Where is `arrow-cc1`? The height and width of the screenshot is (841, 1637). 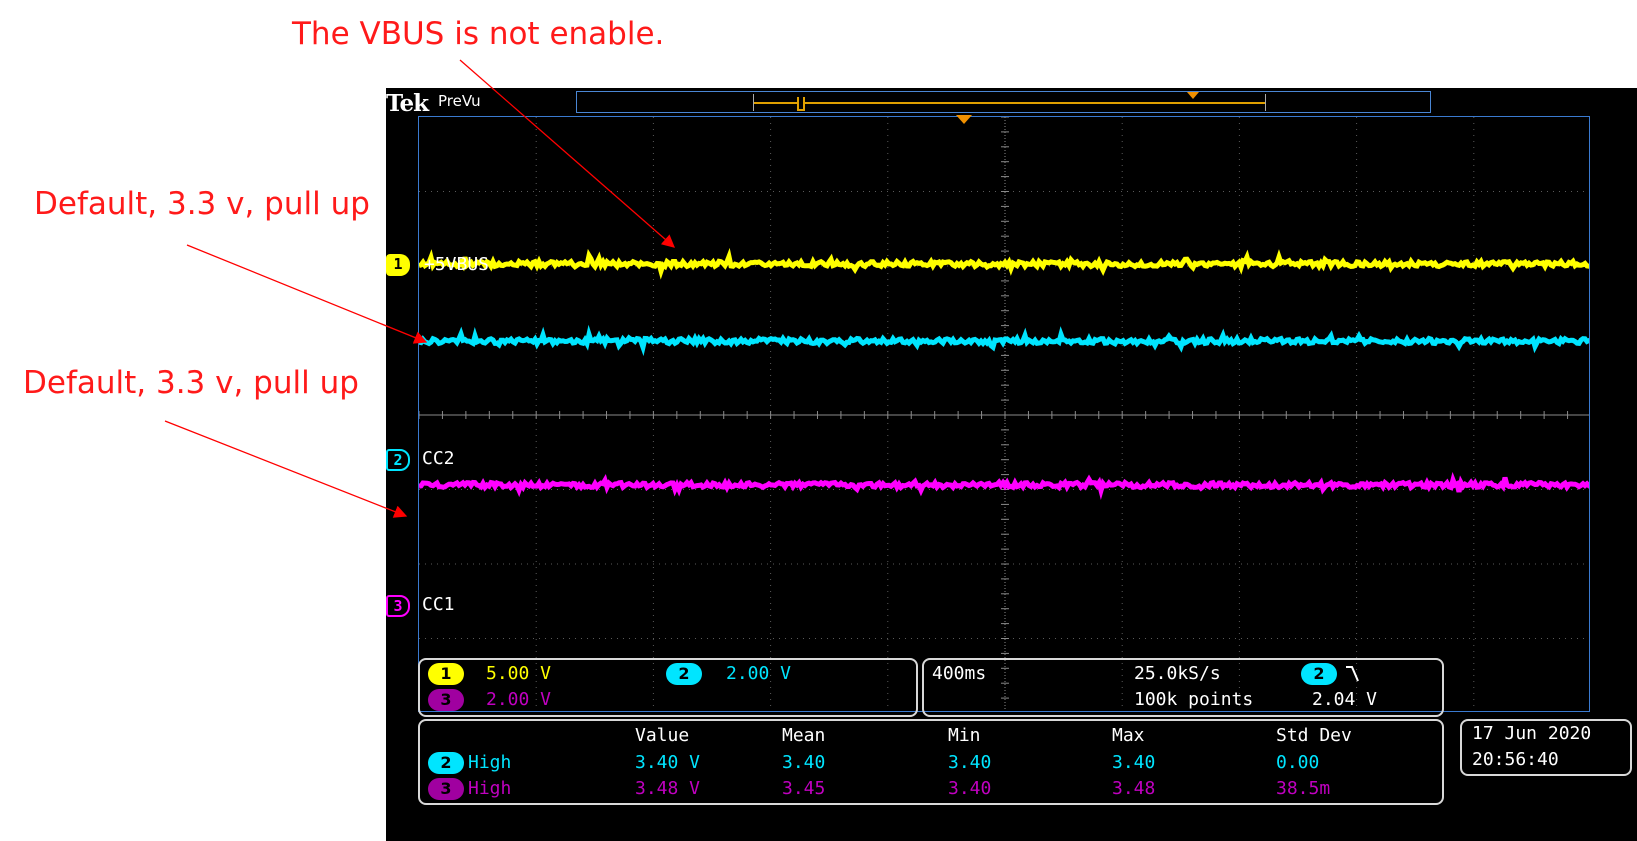
arrow-cc1 is located at coordinates (285, 468).